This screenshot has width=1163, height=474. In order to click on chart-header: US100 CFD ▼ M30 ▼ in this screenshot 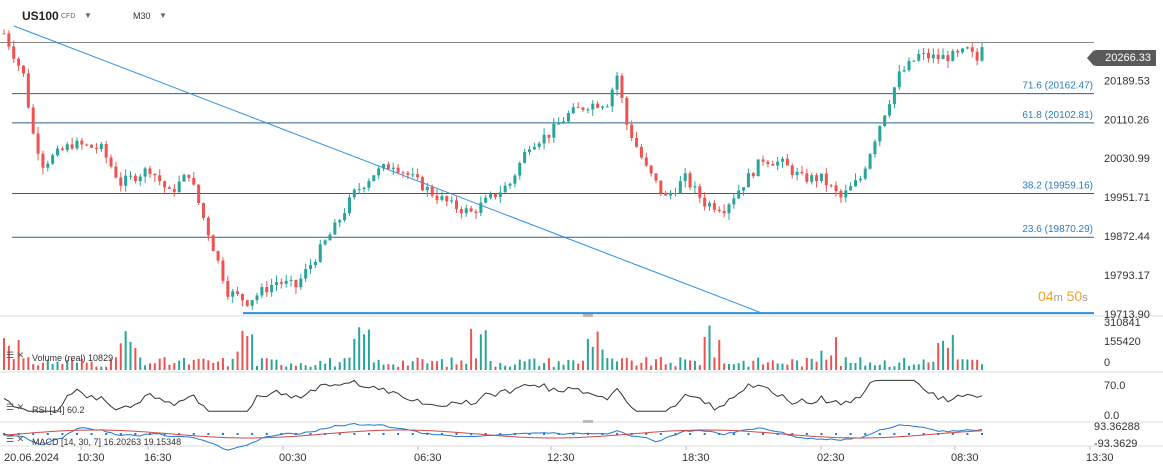, I will do `click(581, 15)`.